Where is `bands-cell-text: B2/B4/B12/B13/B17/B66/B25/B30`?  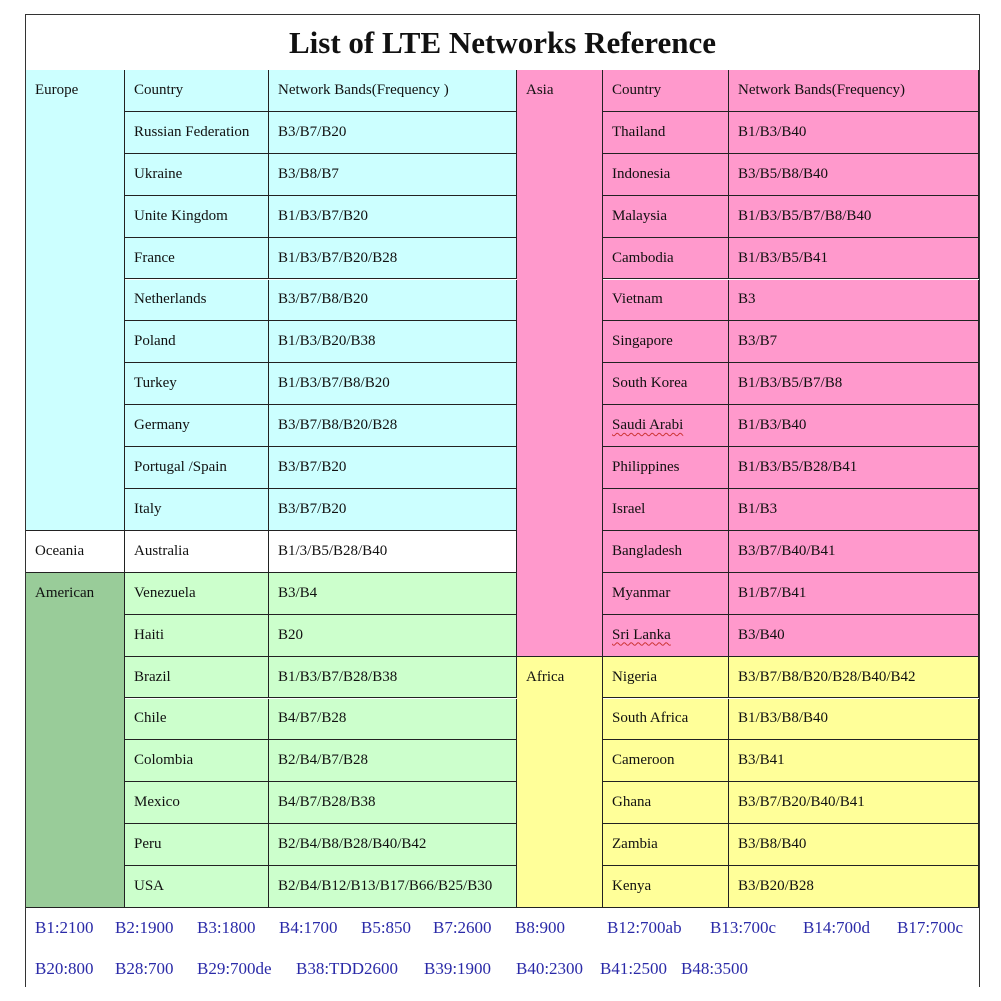 bands-cell-text: B2/B4/B12/B13/B17/B66/B25/B30 is located at coordinates (385, 886).